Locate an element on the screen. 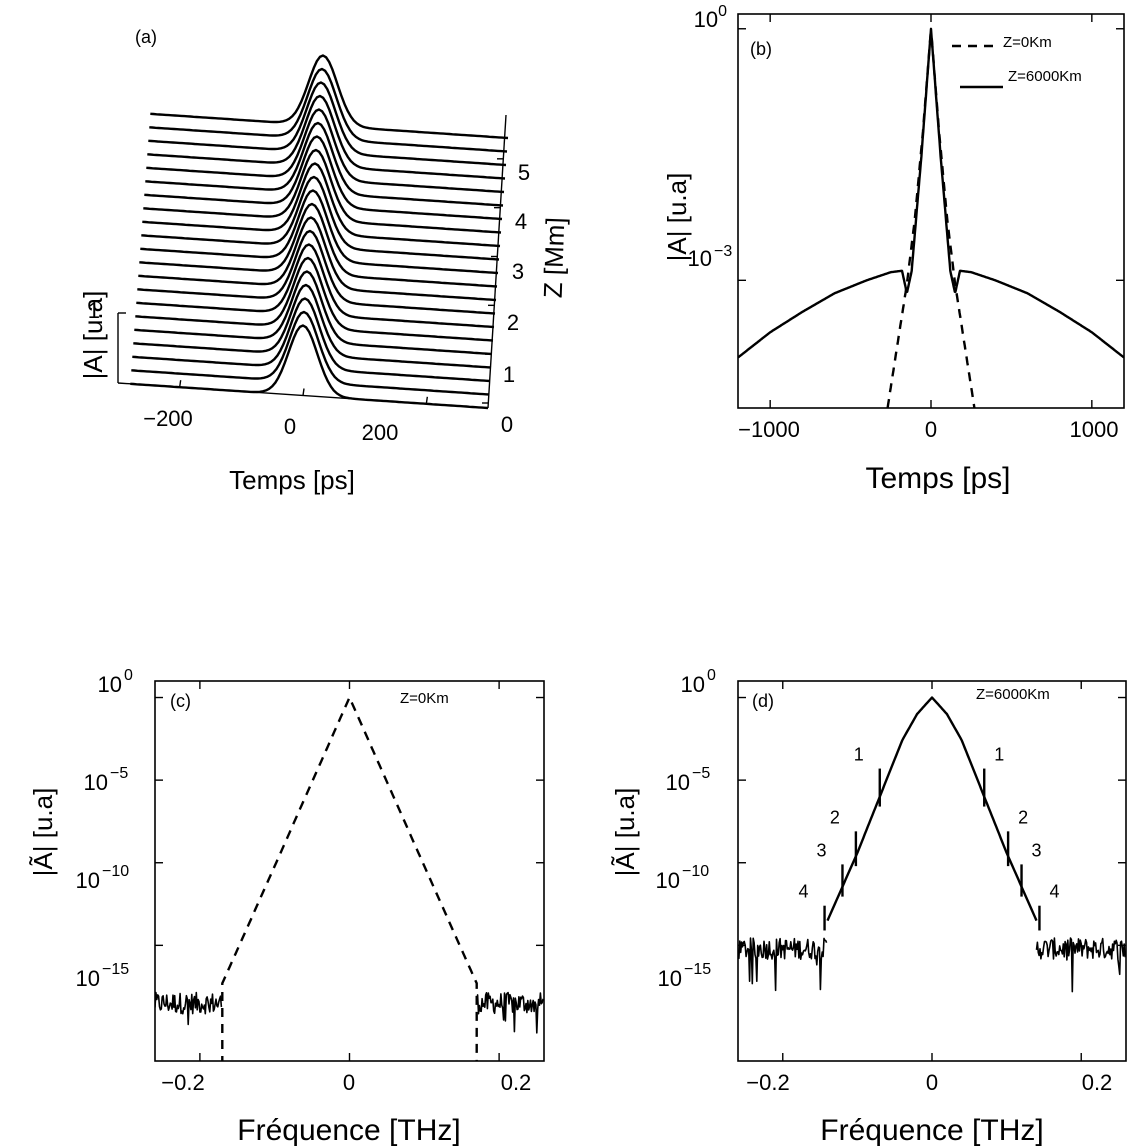  series-z6000-line is located at coordinates (931, 193).